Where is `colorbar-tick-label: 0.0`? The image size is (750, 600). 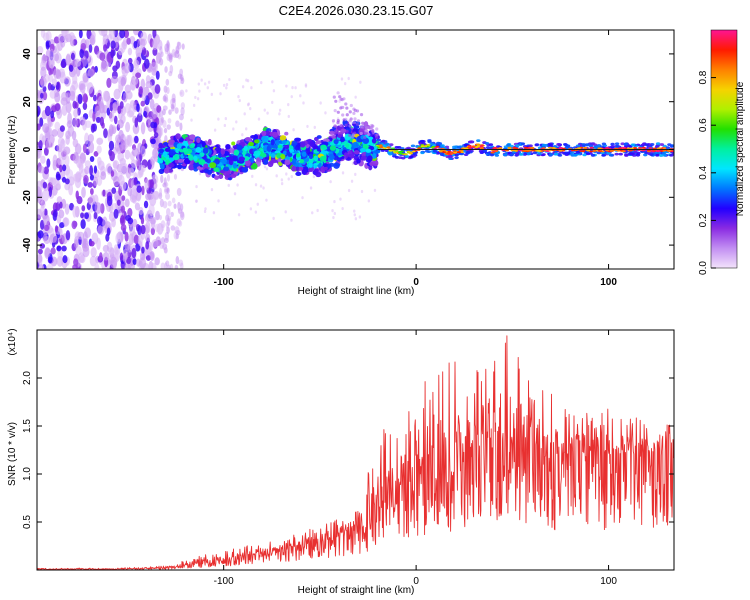
colorbar-tick-label: 0.0 is located at coordinates (703, 268).